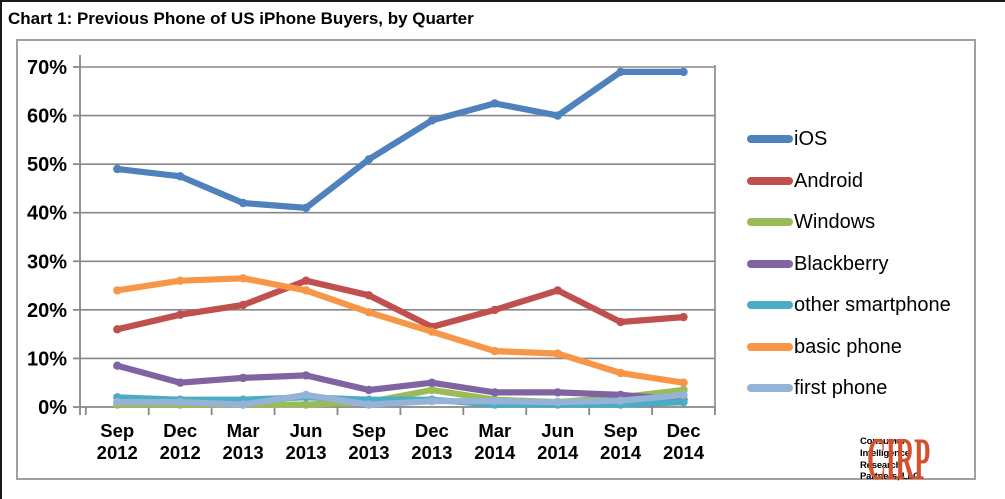 Image resolution: width=1005 pixels, height=499 pixels. I want to click on y-axis-label: 50%, so click(47, 165).